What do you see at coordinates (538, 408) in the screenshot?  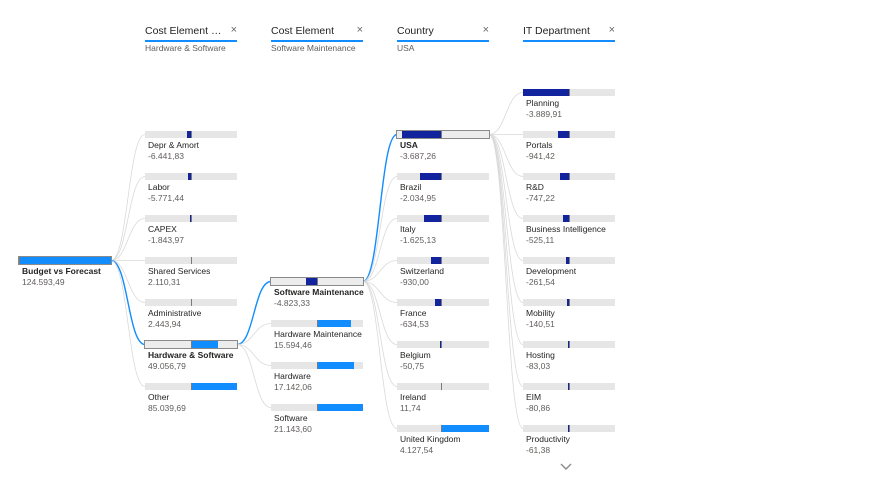 I see `node-value: -80,86` at bounding box center [538, 408].